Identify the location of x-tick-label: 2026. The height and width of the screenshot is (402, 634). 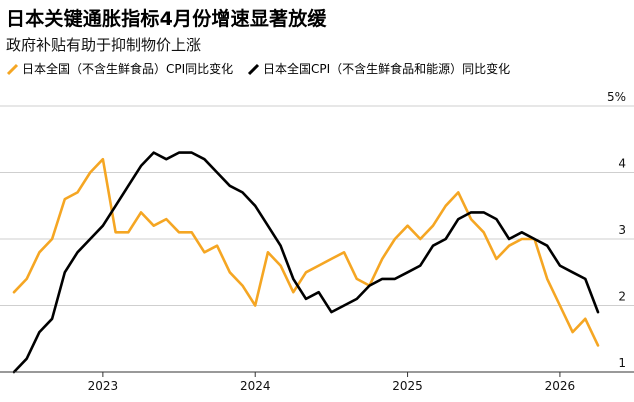
(560, 386).